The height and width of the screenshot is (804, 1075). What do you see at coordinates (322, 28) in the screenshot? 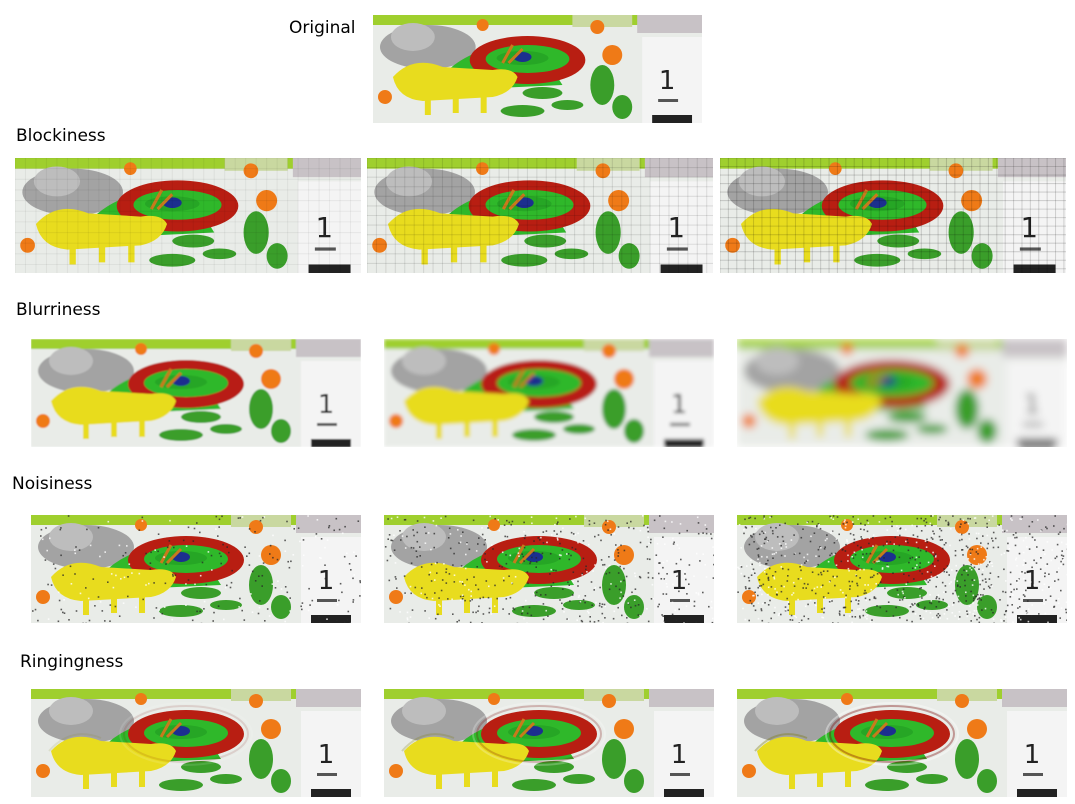
I see `original-label: Original` at bounding box center [322, 28].